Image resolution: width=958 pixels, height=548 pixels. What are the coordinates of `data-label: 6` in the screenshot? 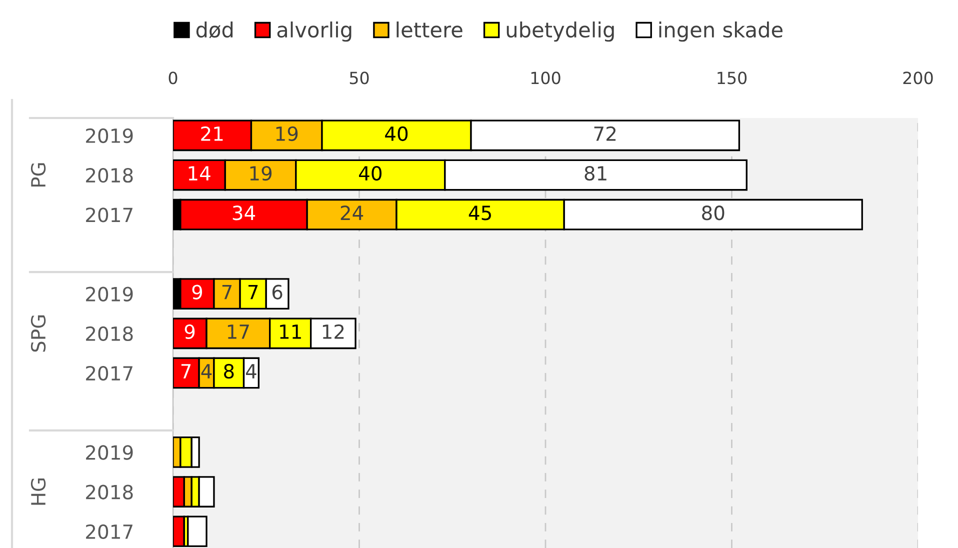 It's located at (277, 292).